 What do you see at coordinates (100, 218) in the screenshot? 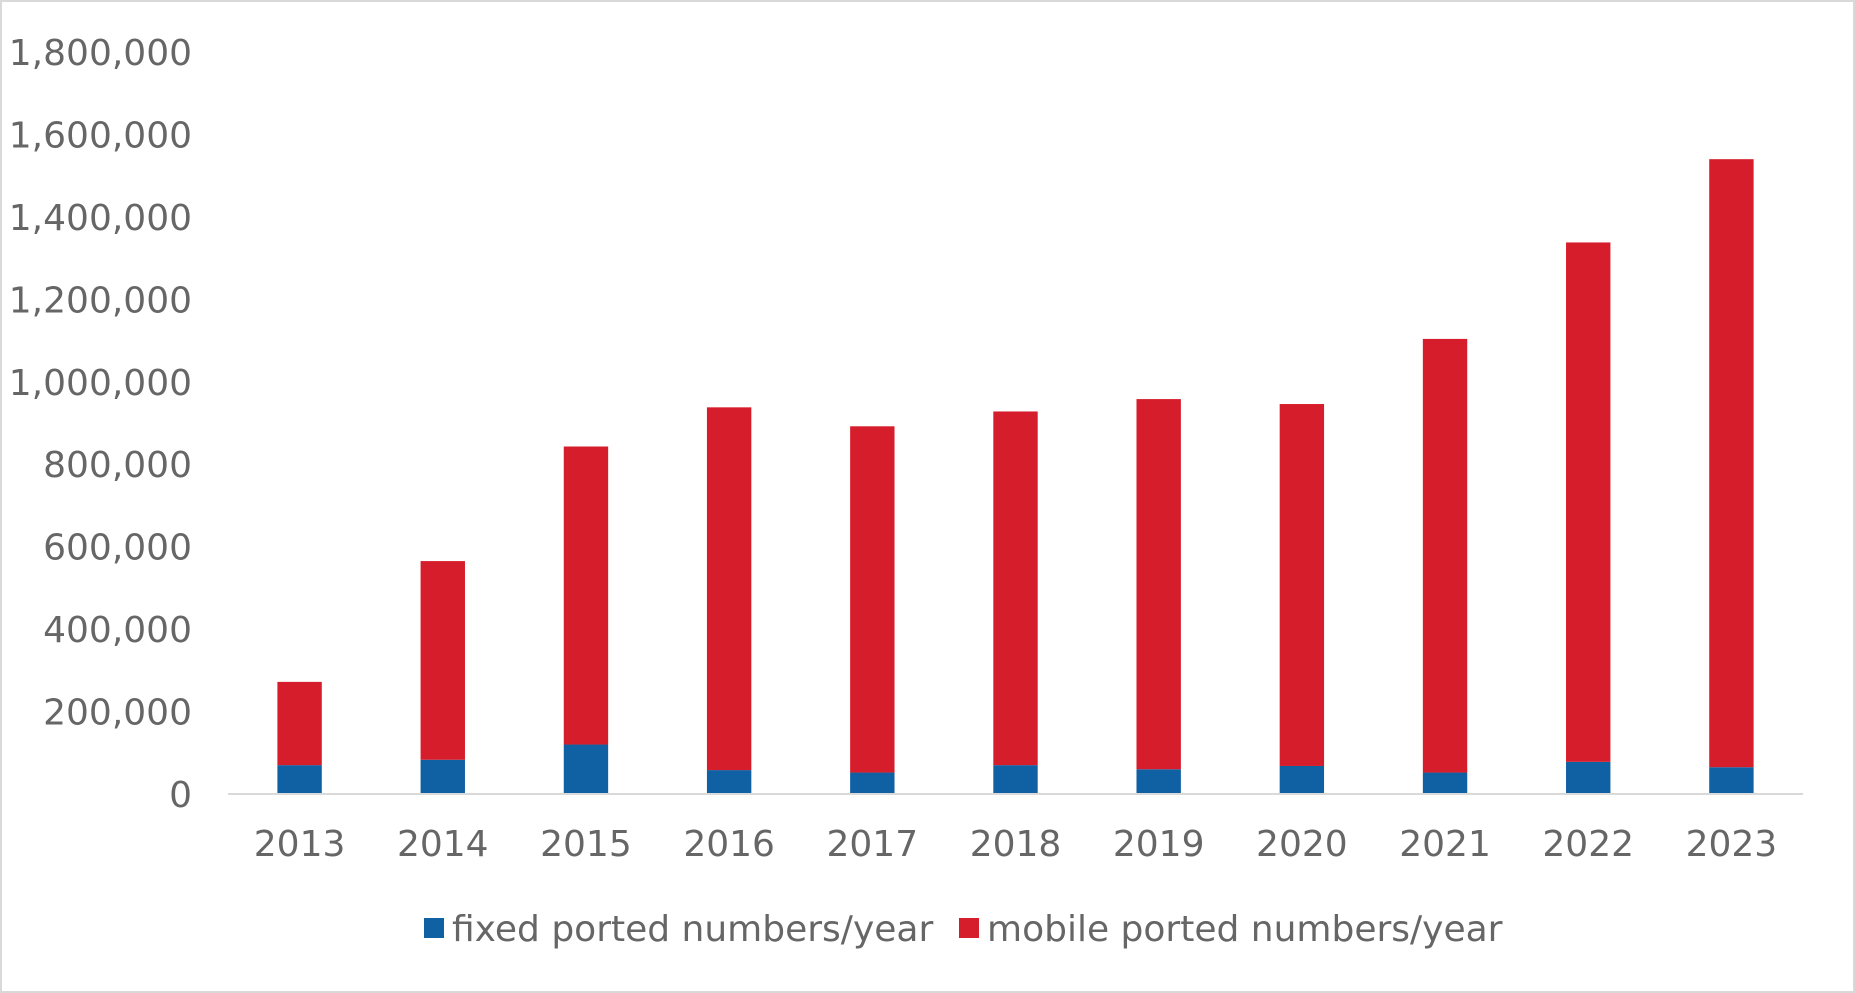
I see `y-tick-label: 1,400,000` at bounding box center [100, 218].